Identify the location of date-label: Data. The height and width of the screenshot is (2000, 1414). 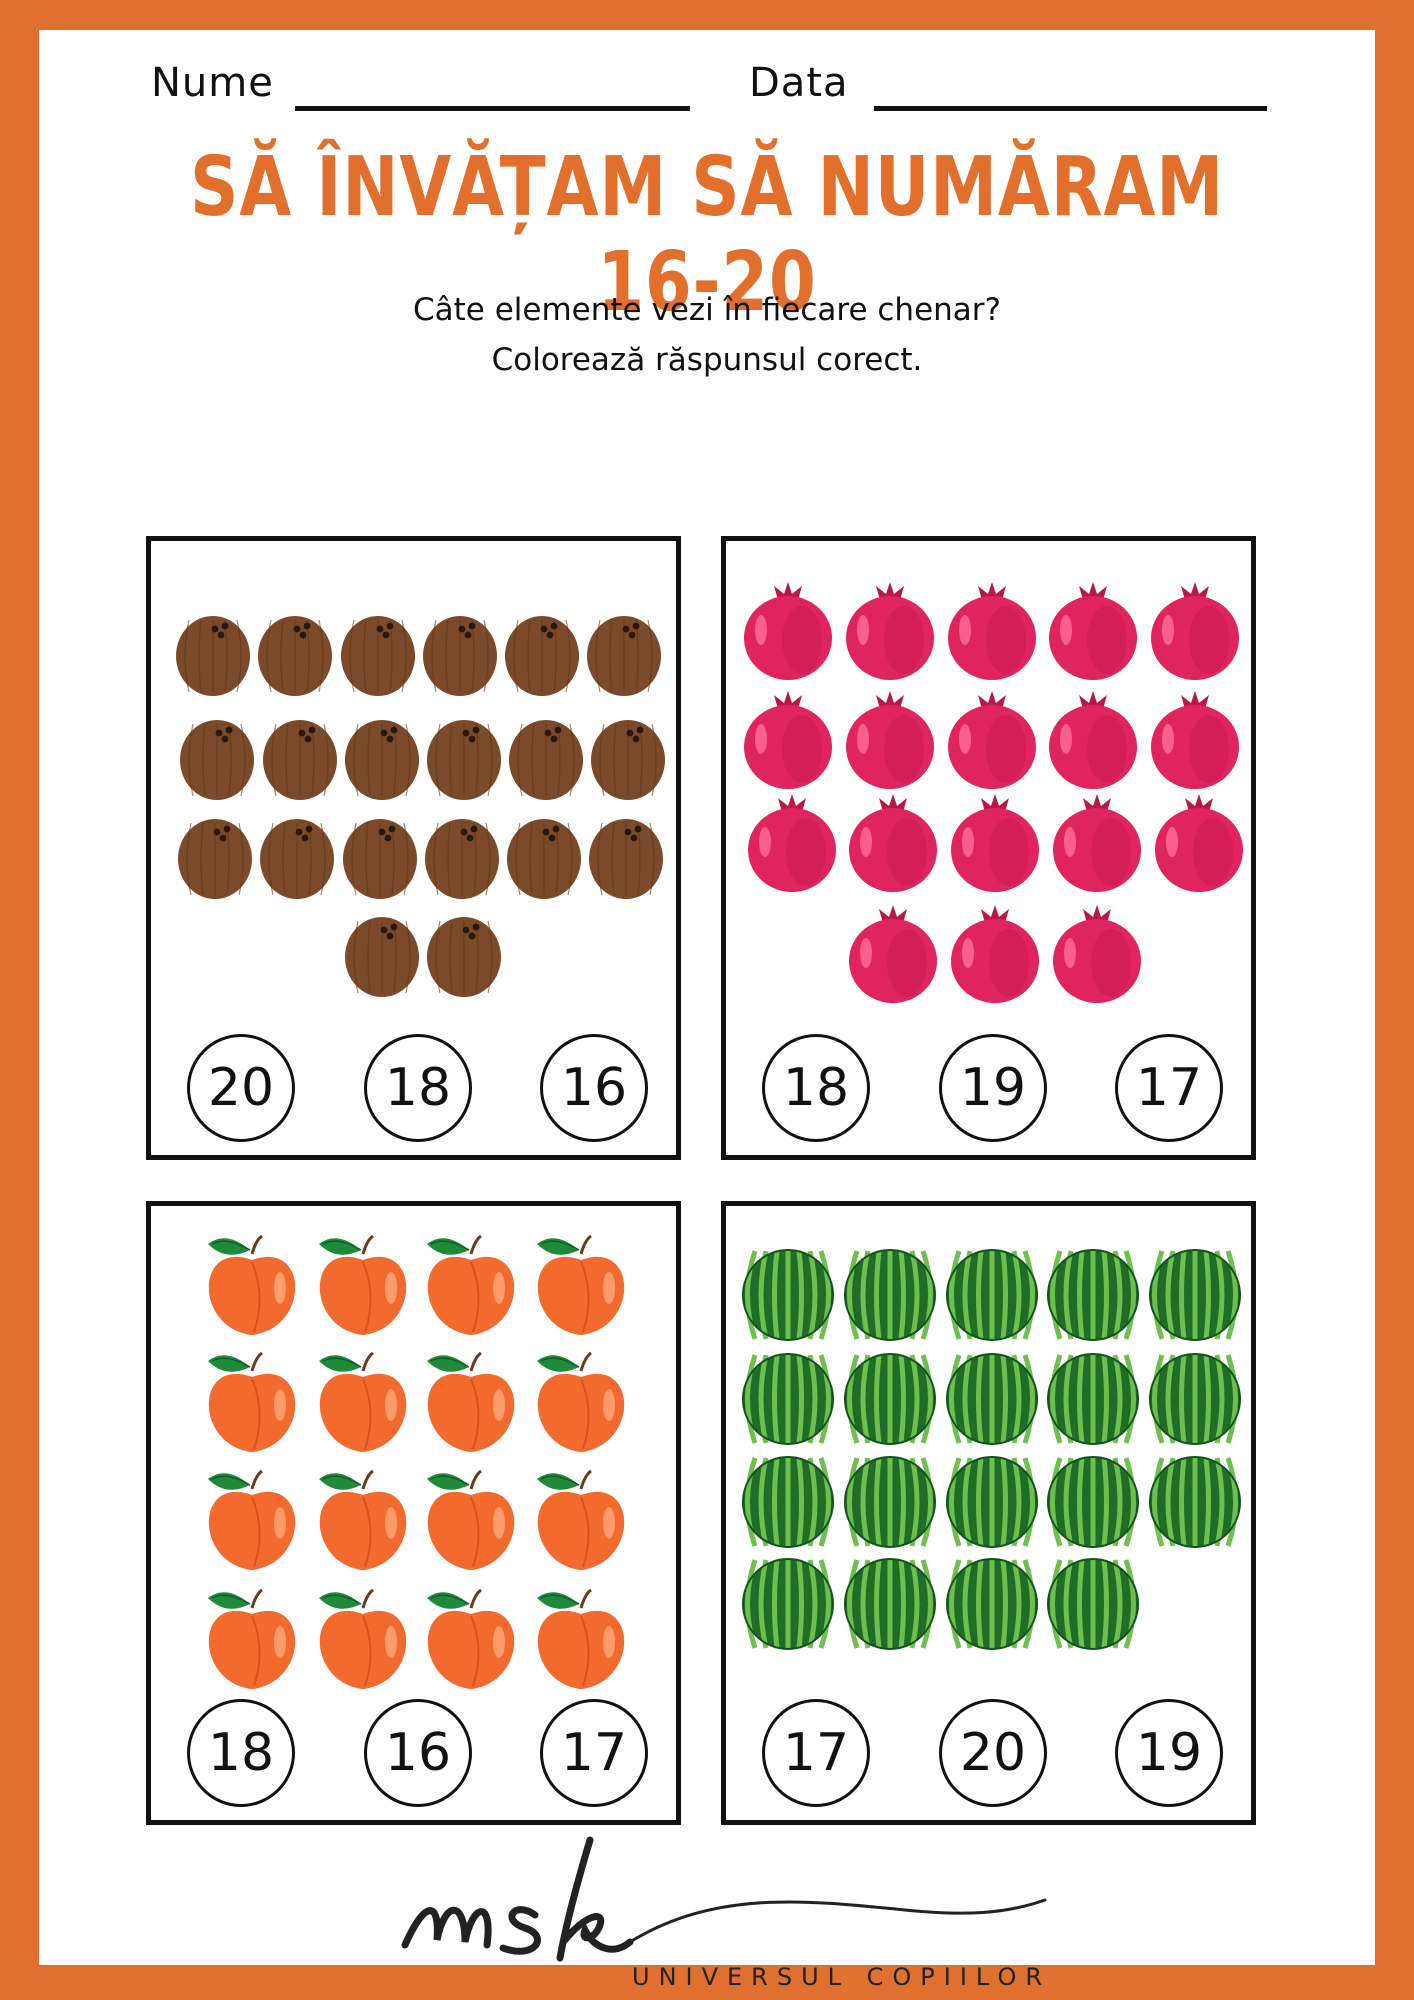
(799, 83).